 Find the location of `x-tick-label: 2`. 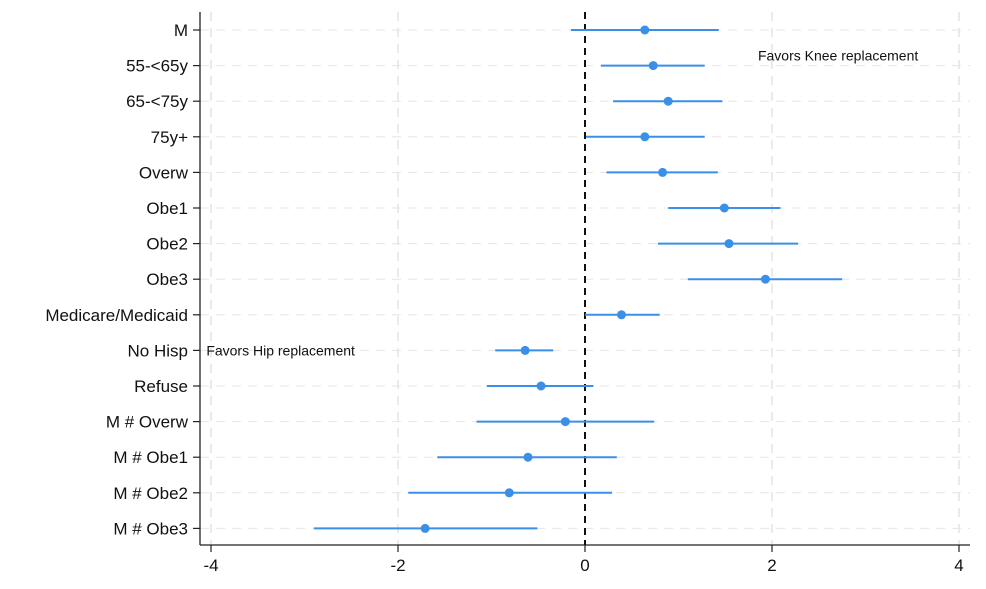

x-tick-label: 2 is located at coordinates (771, 565).